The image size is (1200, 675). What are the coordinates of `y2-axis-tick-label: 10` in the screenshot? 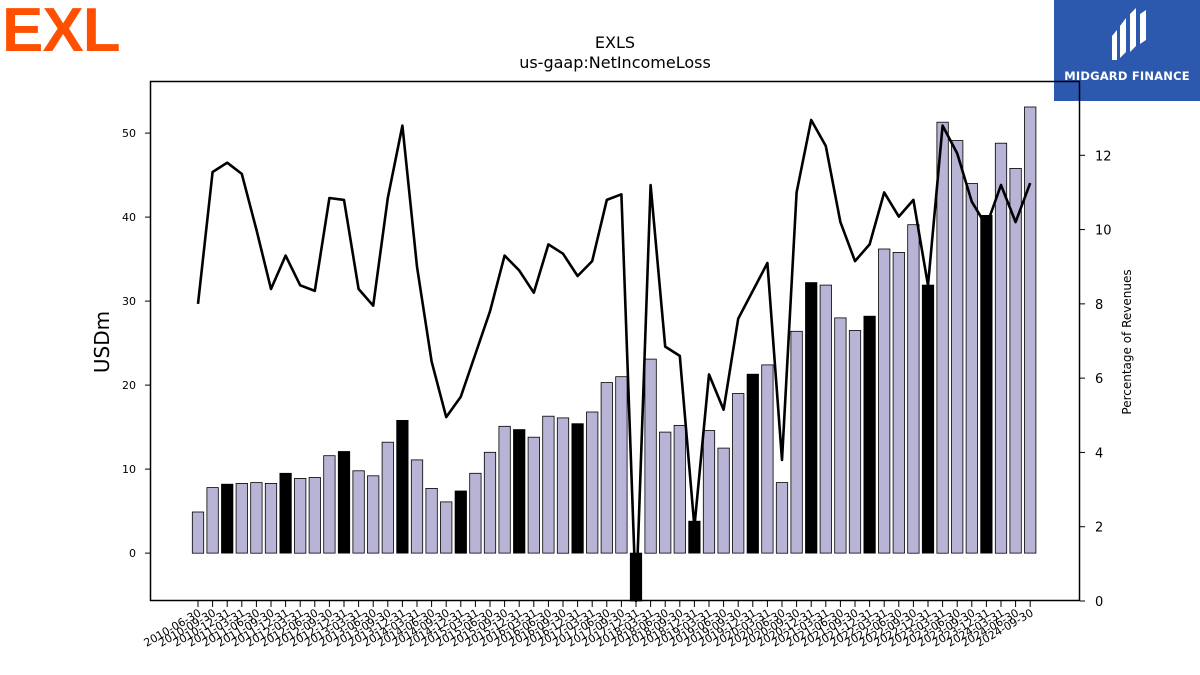 It's located at (1103, 231).